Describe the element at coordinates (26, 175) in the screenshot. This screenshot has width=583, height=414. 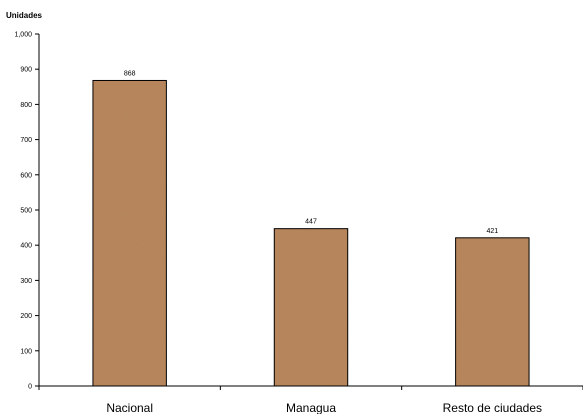
I see `y-tick-label: 600` at that location.